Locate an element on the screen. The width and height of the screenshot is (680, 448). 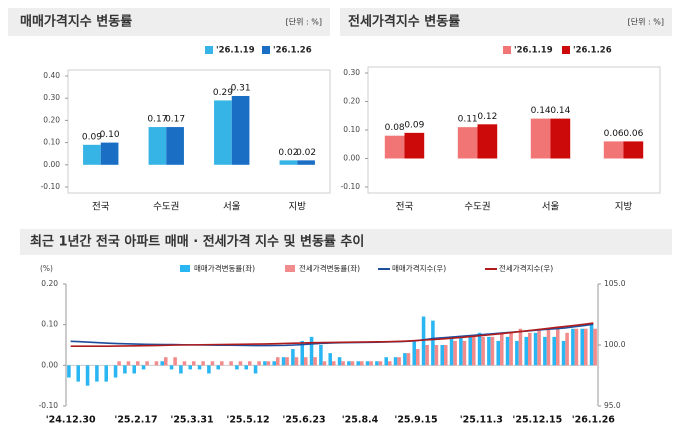
value-label: 0.10 is located at coordinates (110, 135).